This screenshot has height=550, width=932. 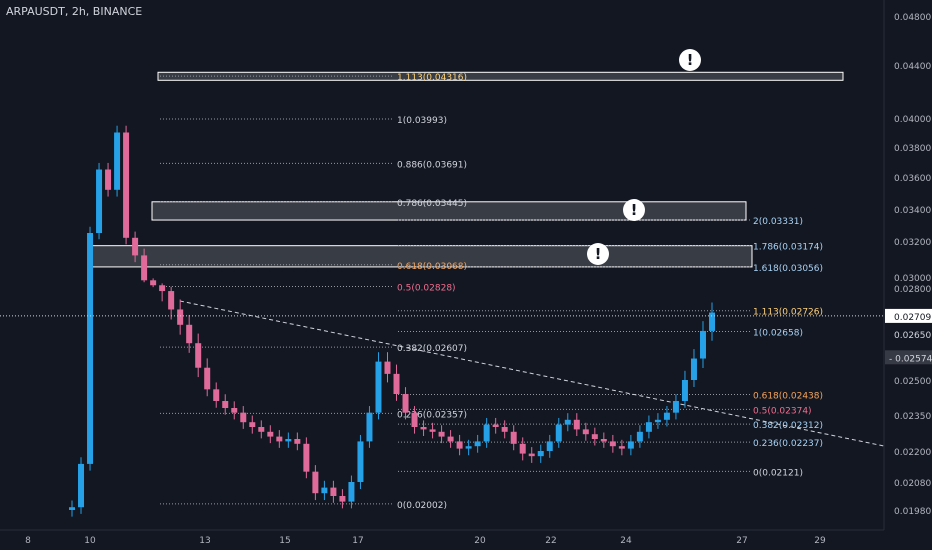 I want to click on fib-left-label: 1.113(0.04316), so click(x=432, y=78).